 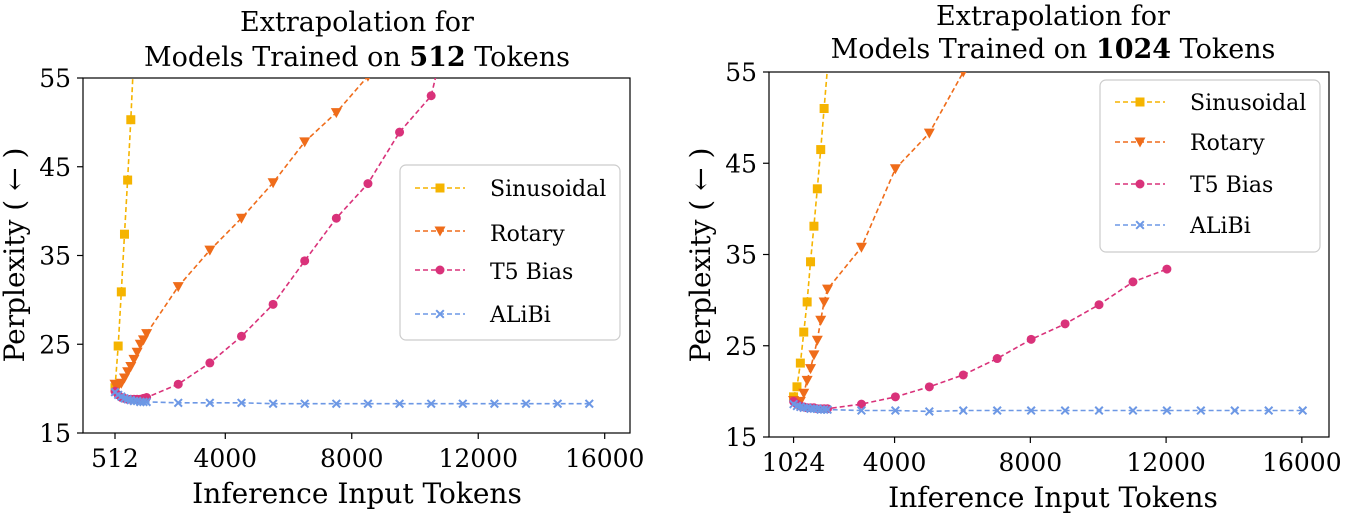 What do you see at coordinates (741, 255) in the screenshot?
I see `chart-right-ytick-label: 35` at bounding box center [741, 255].